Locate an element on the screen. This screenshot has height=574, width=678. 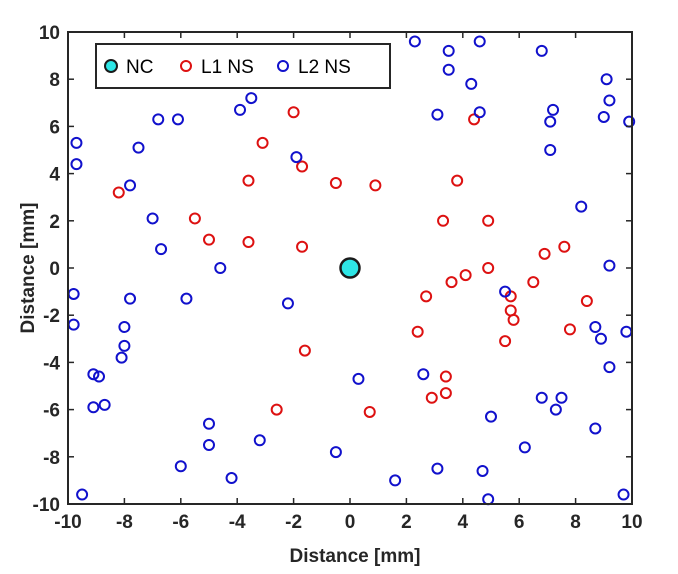
x-tick-label: -4 is located at coordinates (237, 522).